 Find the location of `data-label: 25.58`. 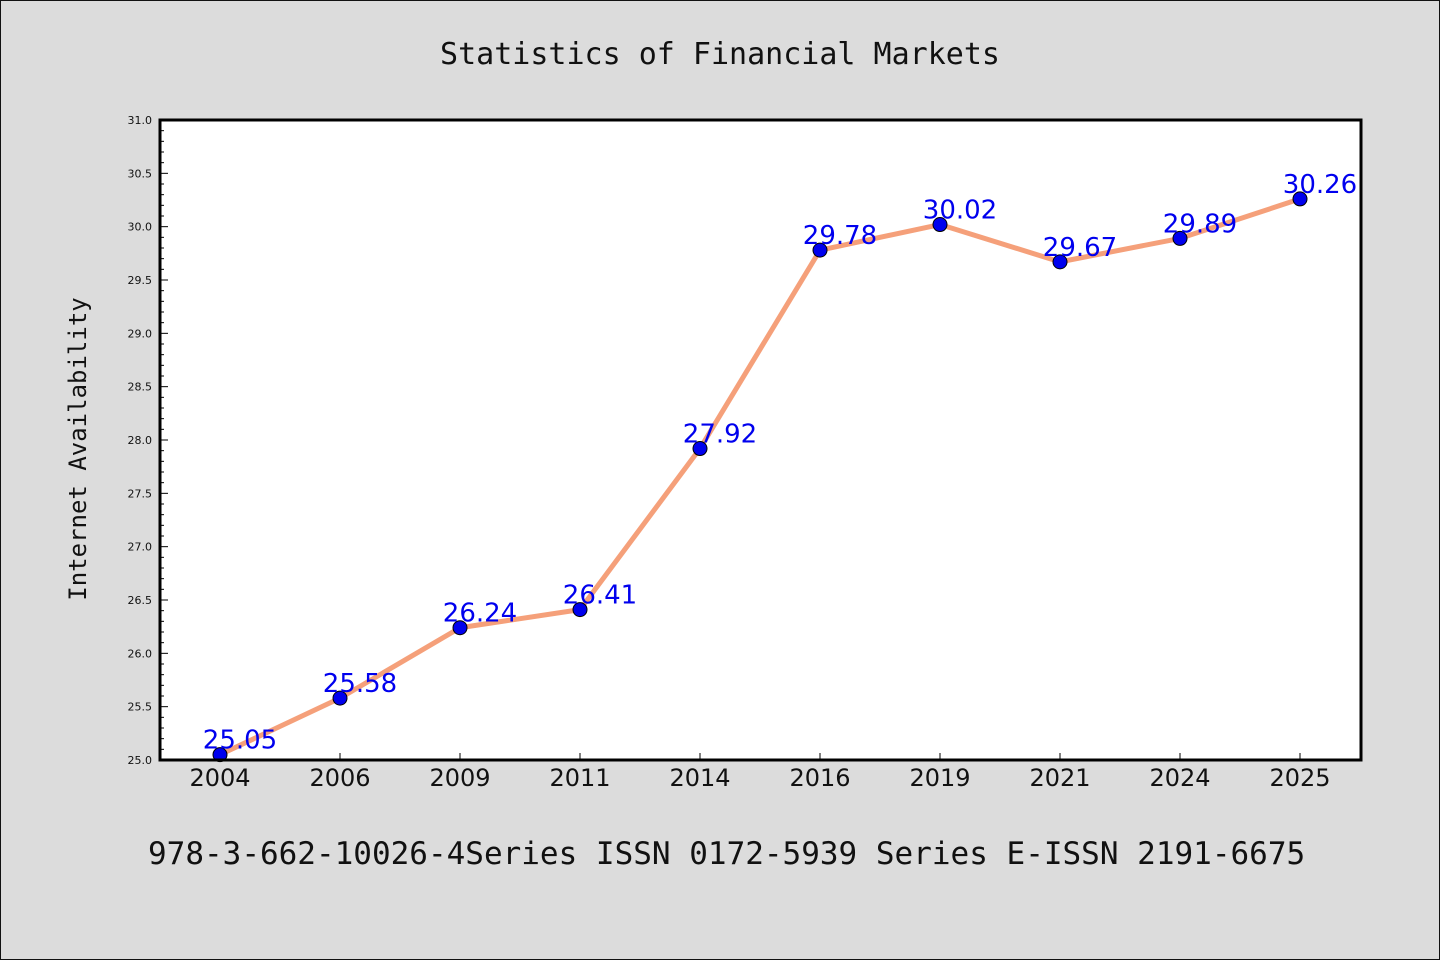

data-label: 25.58 is located at coordinates (360, 684).